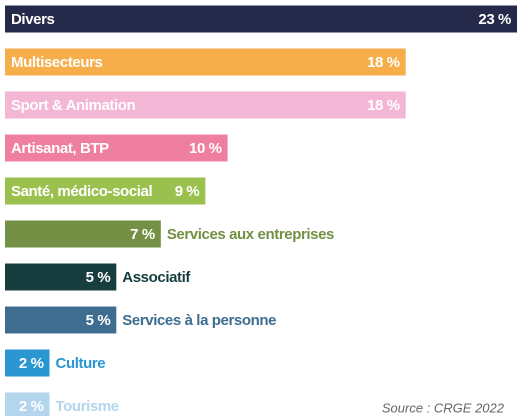 The image size is (520, 416). Describe the element at coordinates (199, 320) in the screenshot. I see `category-label: Services à la personne` at that location.